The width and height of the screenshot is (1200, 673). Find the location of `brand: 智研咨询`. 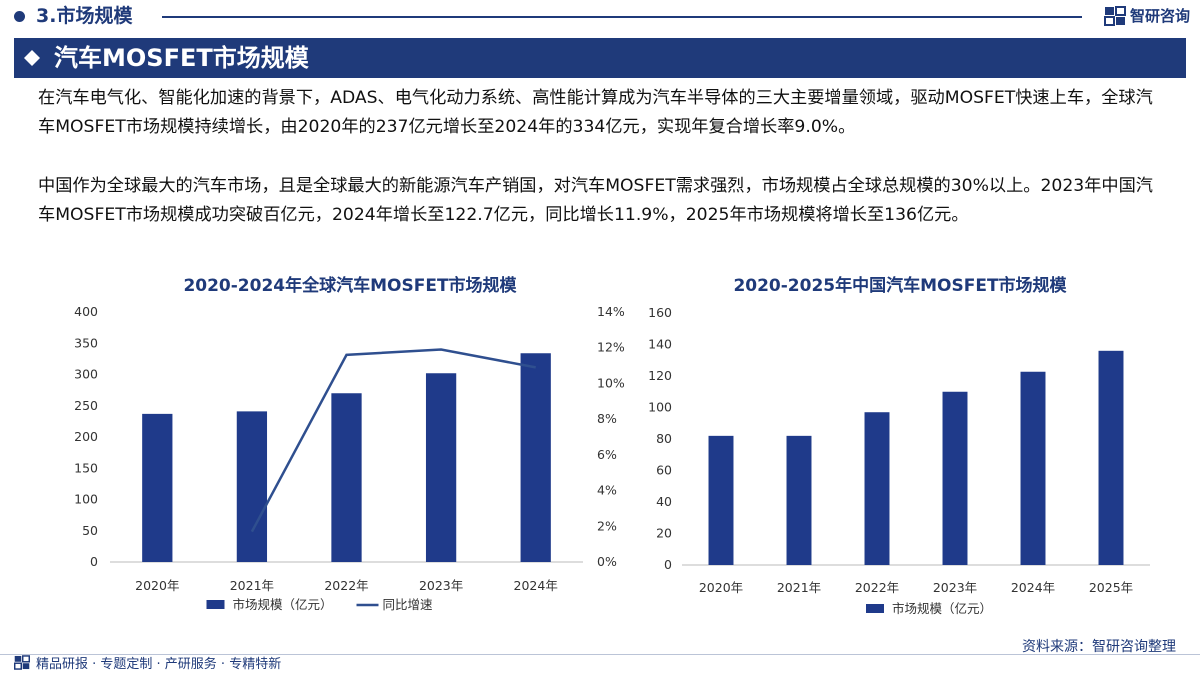

brand: 智研咨询 is located at coordinates (1146, 15).